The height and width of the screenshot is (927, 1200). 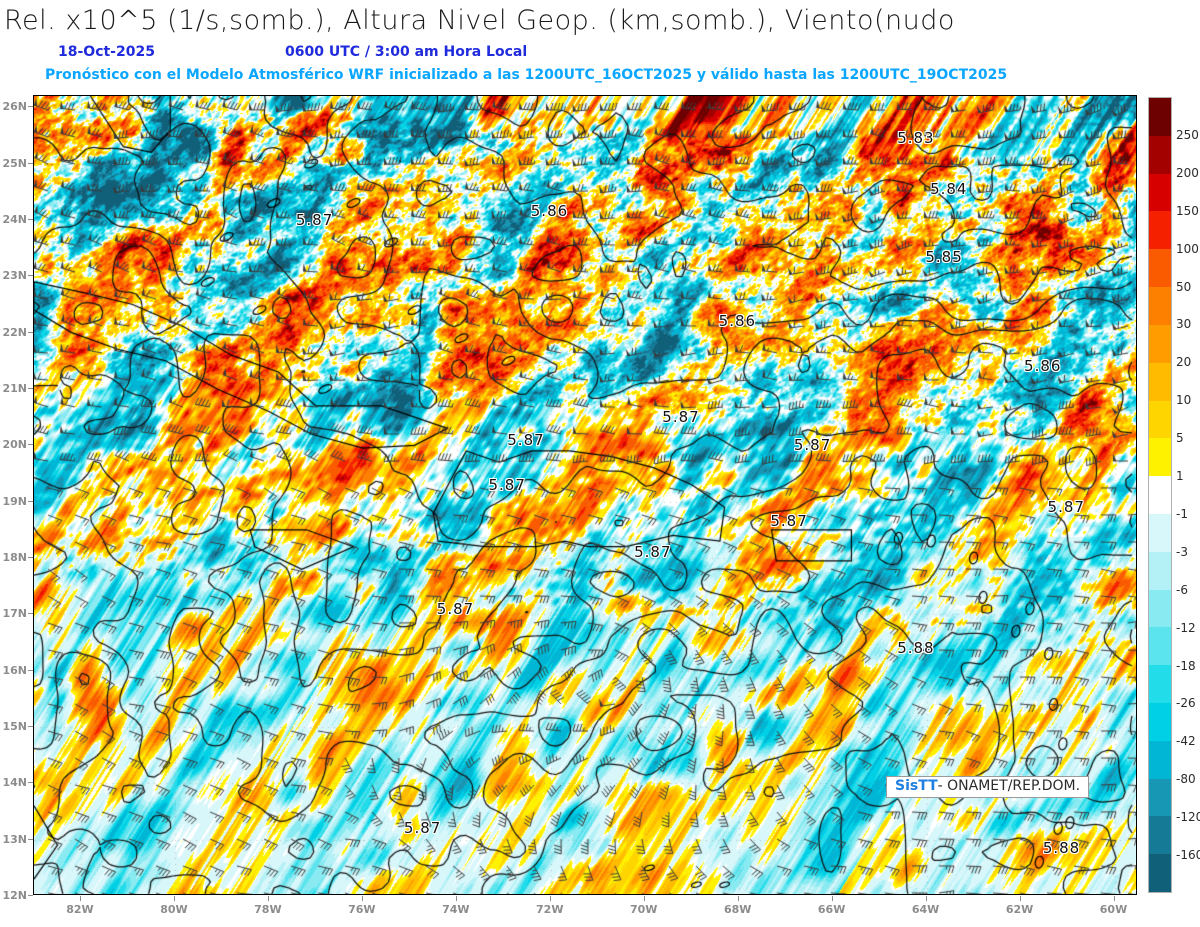 I want to click on lat-tick-label: 20N, so click(x=14, y=445).